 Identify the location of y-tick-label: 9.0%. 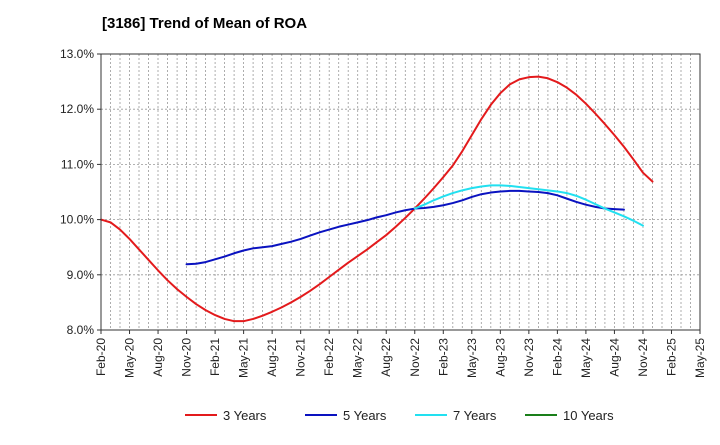
(81, 275).